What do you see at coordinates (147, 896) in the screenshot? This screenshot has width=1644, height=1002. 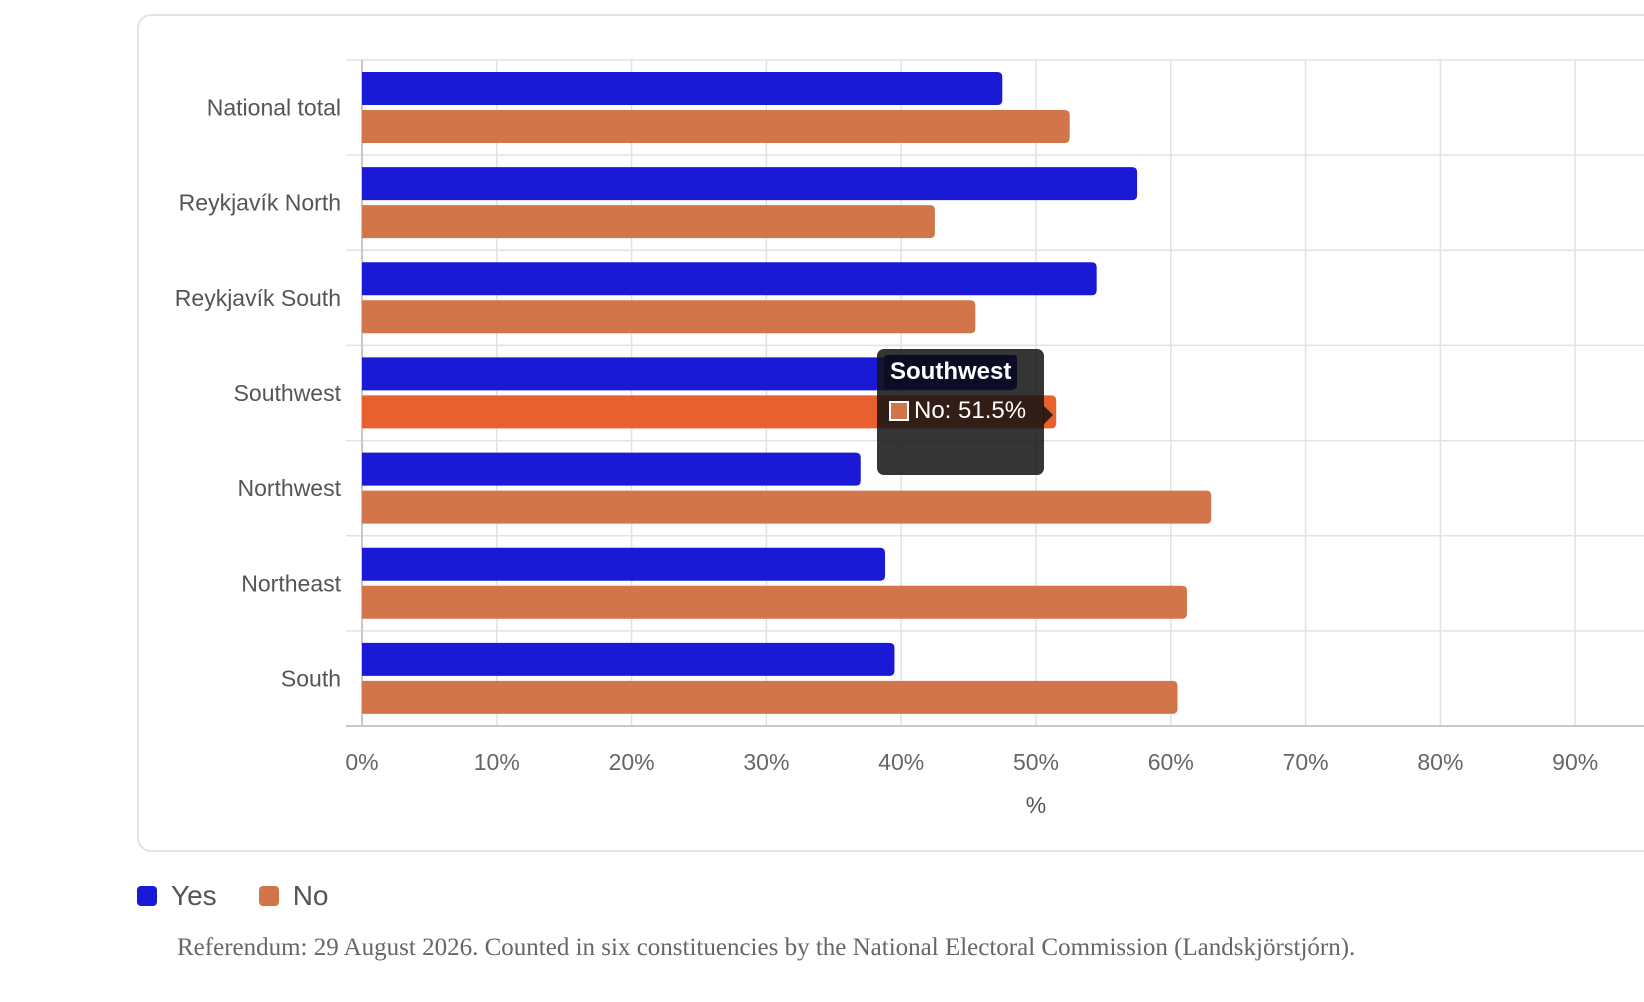 I see `legend-swatch-yes` at bounding box center [147, 896].